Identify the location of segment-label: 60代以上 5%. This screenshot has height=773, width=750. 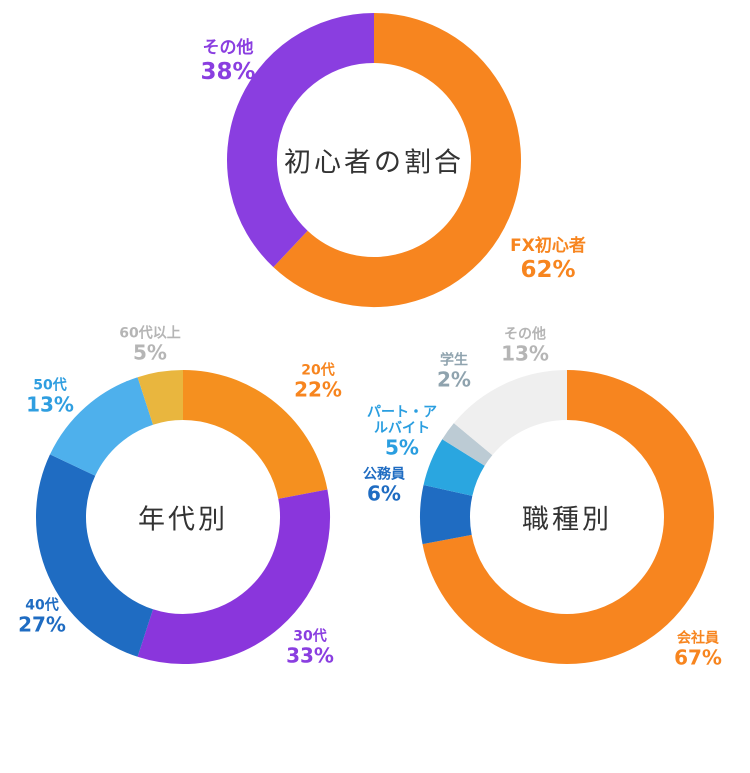
(149, 344).